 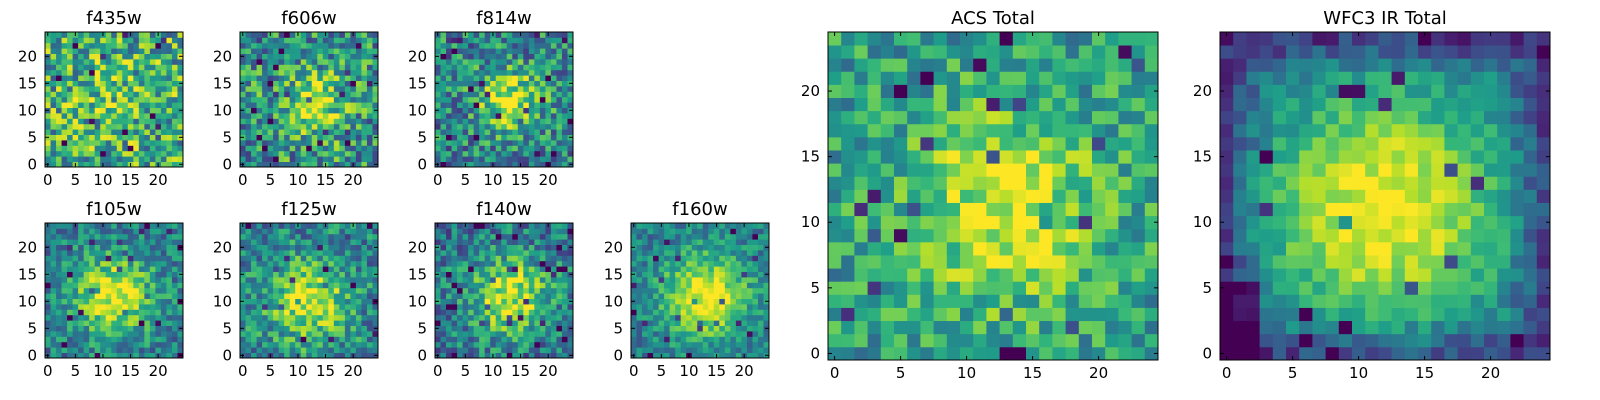 I want to click on axes-frame, so click(x=700, y=290).